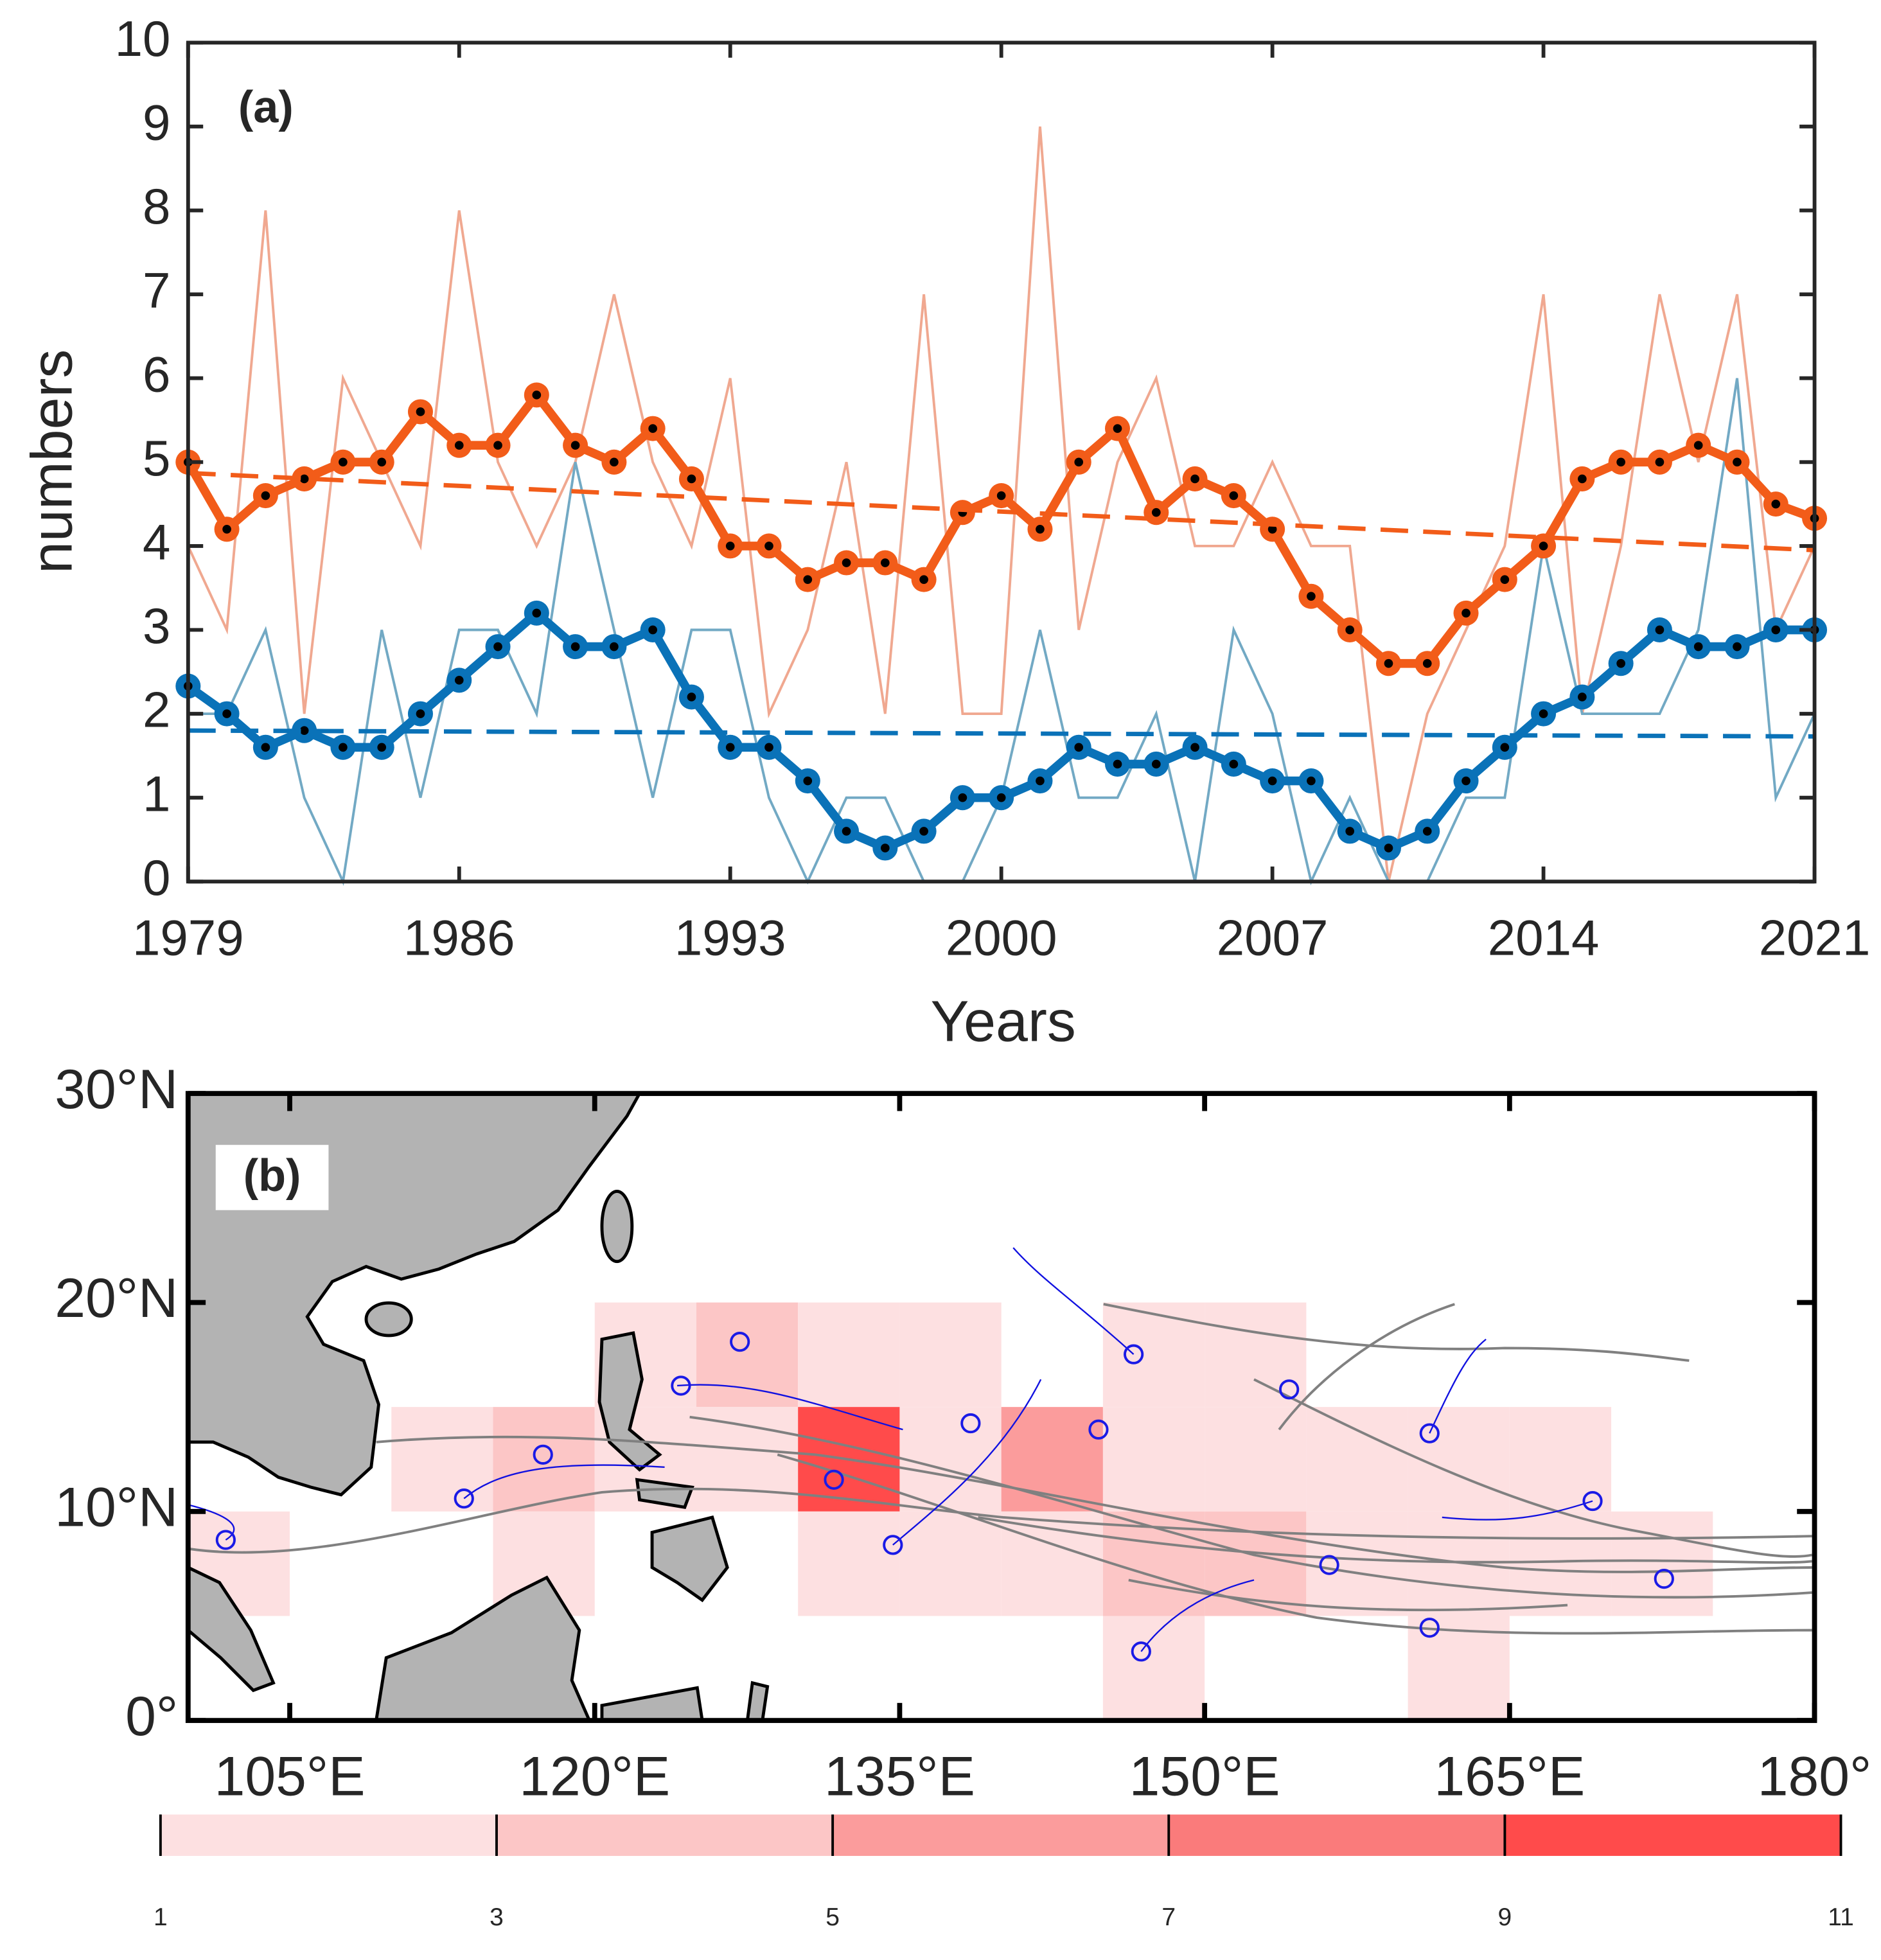 The image size is (1881, 1960). I want to click on hainan, so click(388, 1319).